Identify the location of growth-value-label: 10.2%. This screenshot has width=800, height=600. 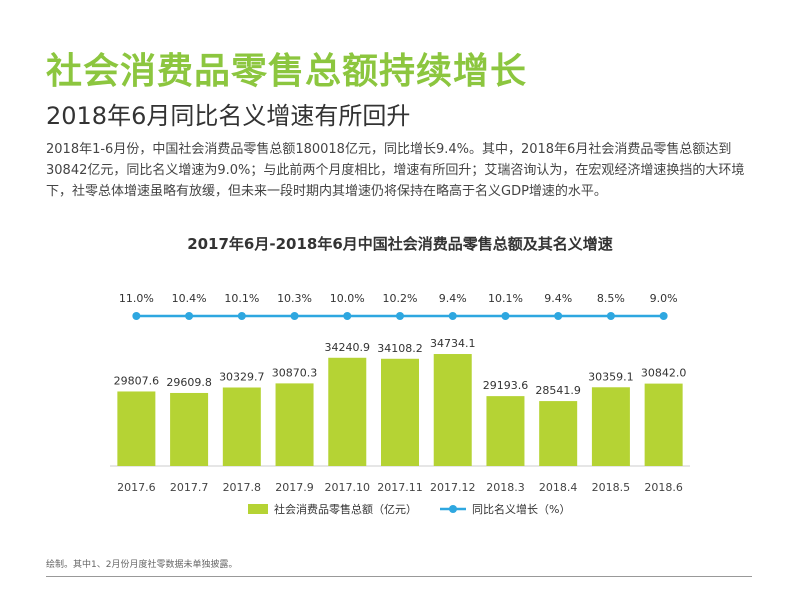
(400, 298).